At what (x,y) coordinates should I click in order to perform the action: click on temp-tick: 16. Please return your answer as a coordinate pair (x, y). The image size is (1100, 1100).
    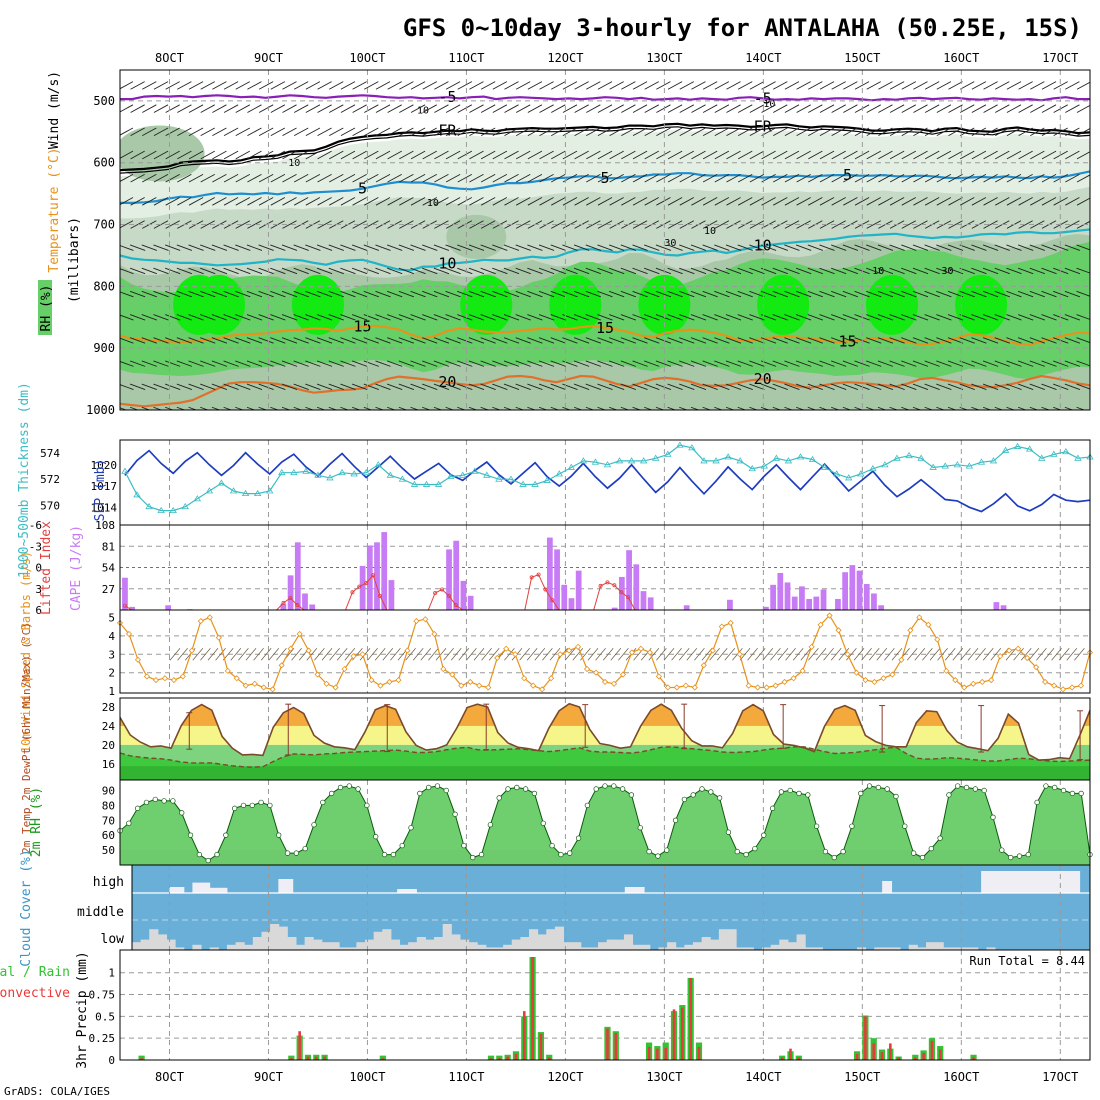
    Looking at the image, I should click on (108, 764).